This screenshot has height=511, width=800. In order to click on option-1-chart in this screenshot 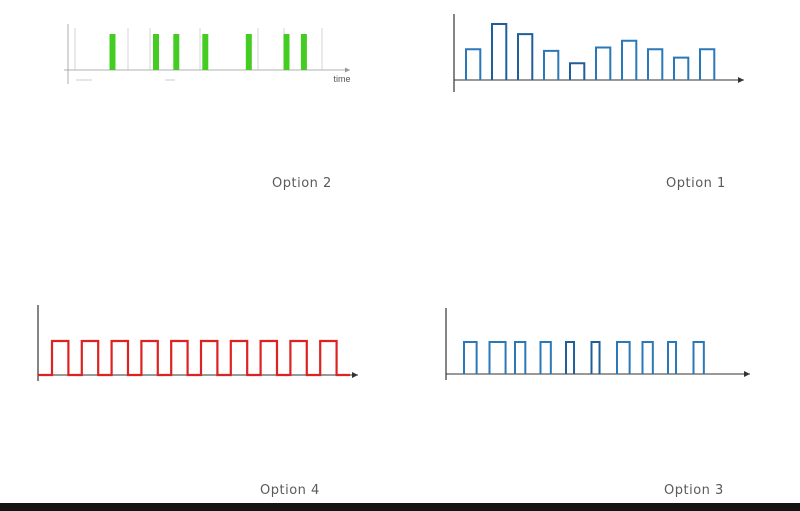, I will do `click(598, 53)`.